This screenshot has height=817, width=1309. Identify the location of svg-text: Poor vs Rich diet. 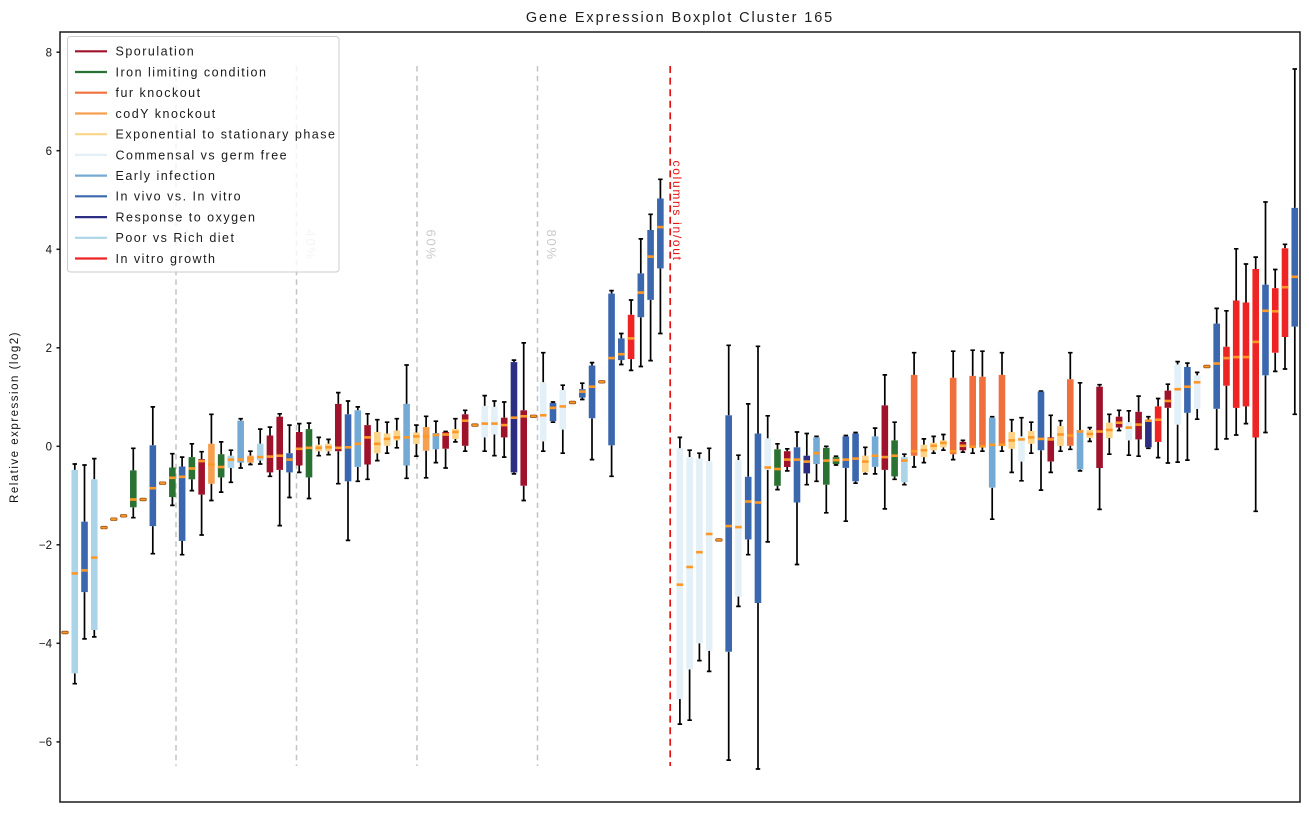
(176, 238).